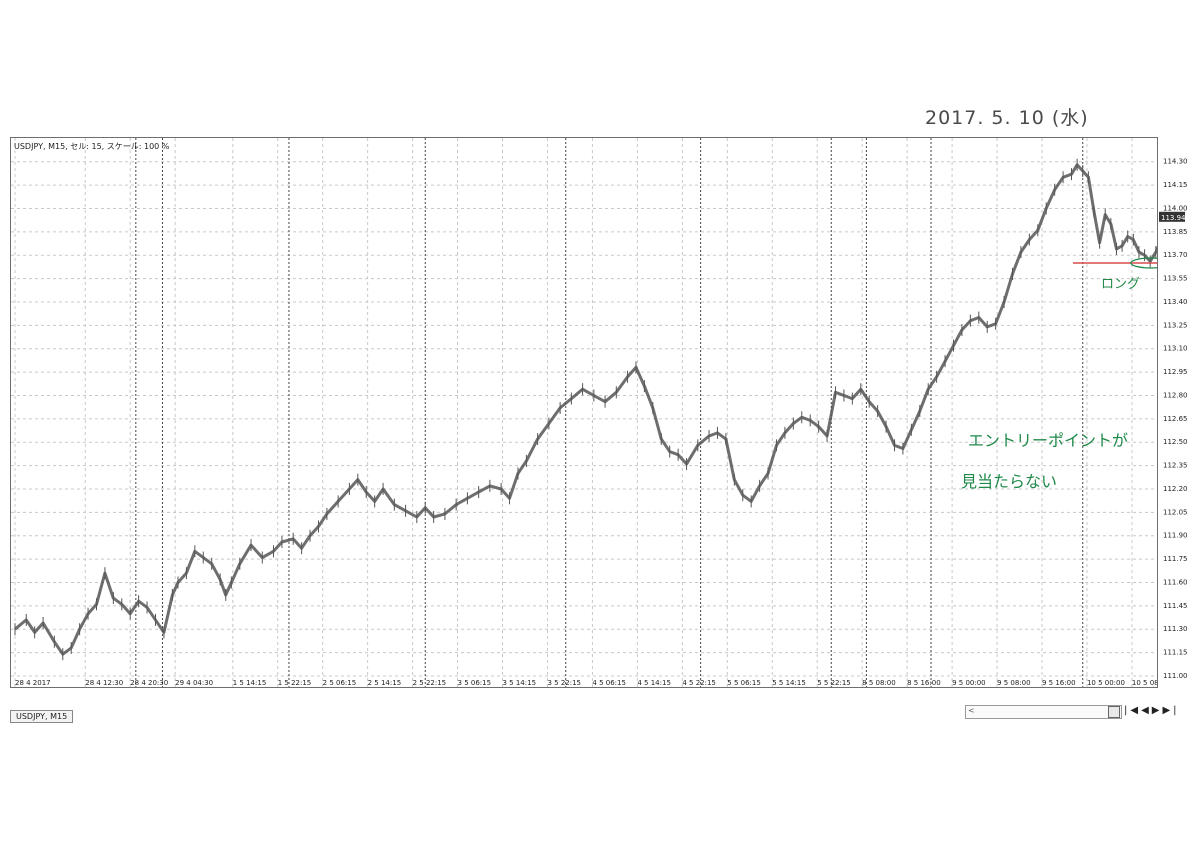 The image size is (1200, 848). What do you see at coordinates (1175, 559) in the screenshot?
I see `y-tick-label: 111.75` at bounding box center [1175, 559].